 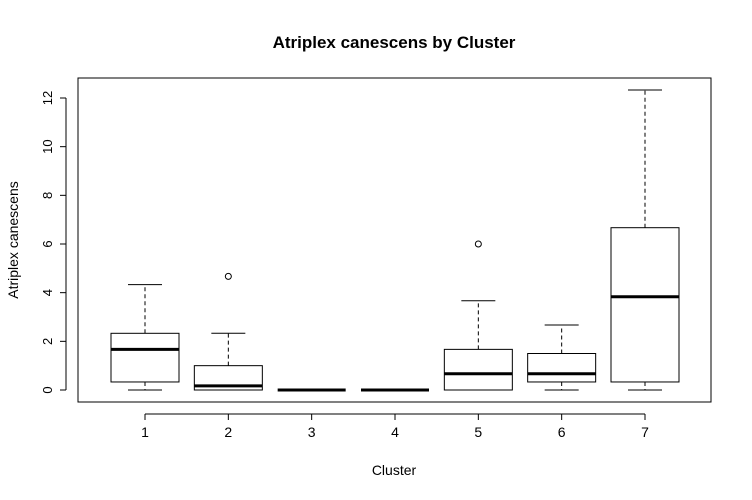 I want to click on x-tick-label: 3, so click(x=312, y=432).